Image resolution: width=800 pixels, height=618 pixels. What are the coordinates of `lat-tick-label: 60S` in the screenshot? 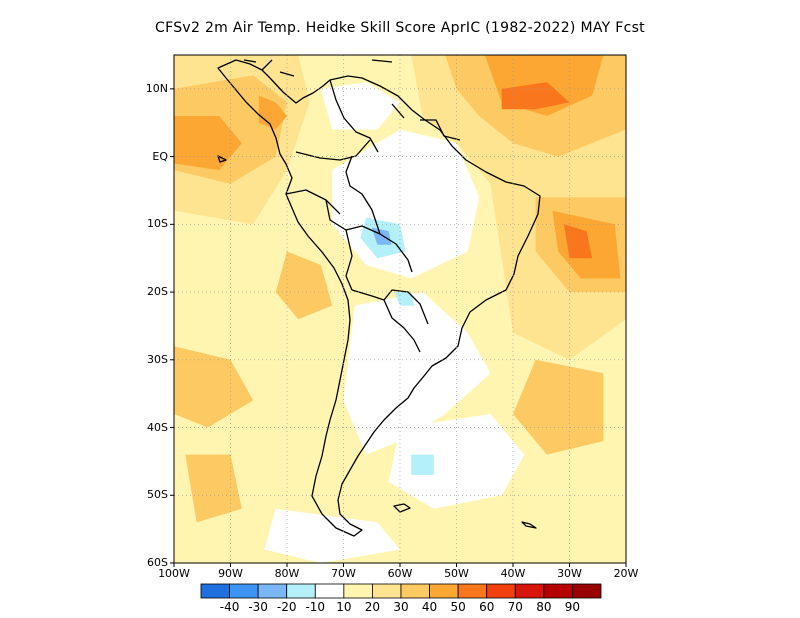 It's located at (157, 562).